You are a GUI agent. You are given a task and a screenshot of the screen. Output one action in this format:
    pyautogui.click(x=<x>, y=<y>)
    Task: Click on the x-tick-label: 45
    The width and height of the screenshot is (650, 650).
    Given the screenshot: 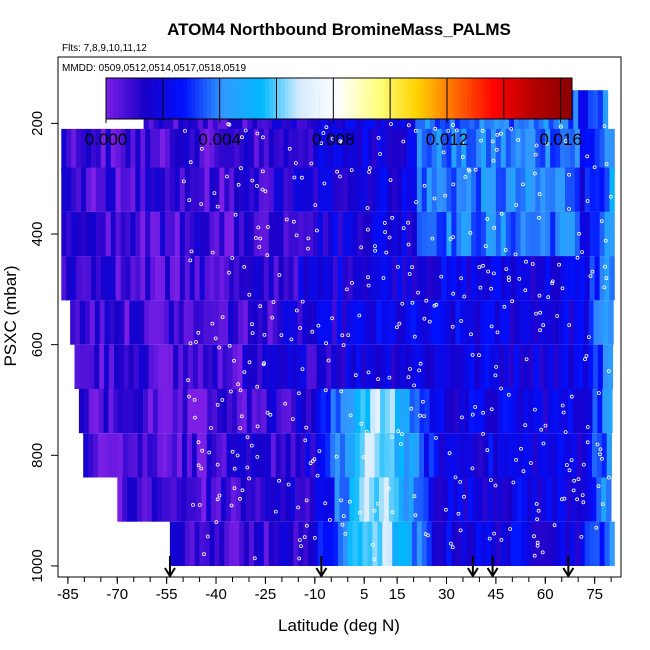 What is the action you would take?
    pyautogui.click(x=496, y=594)
    